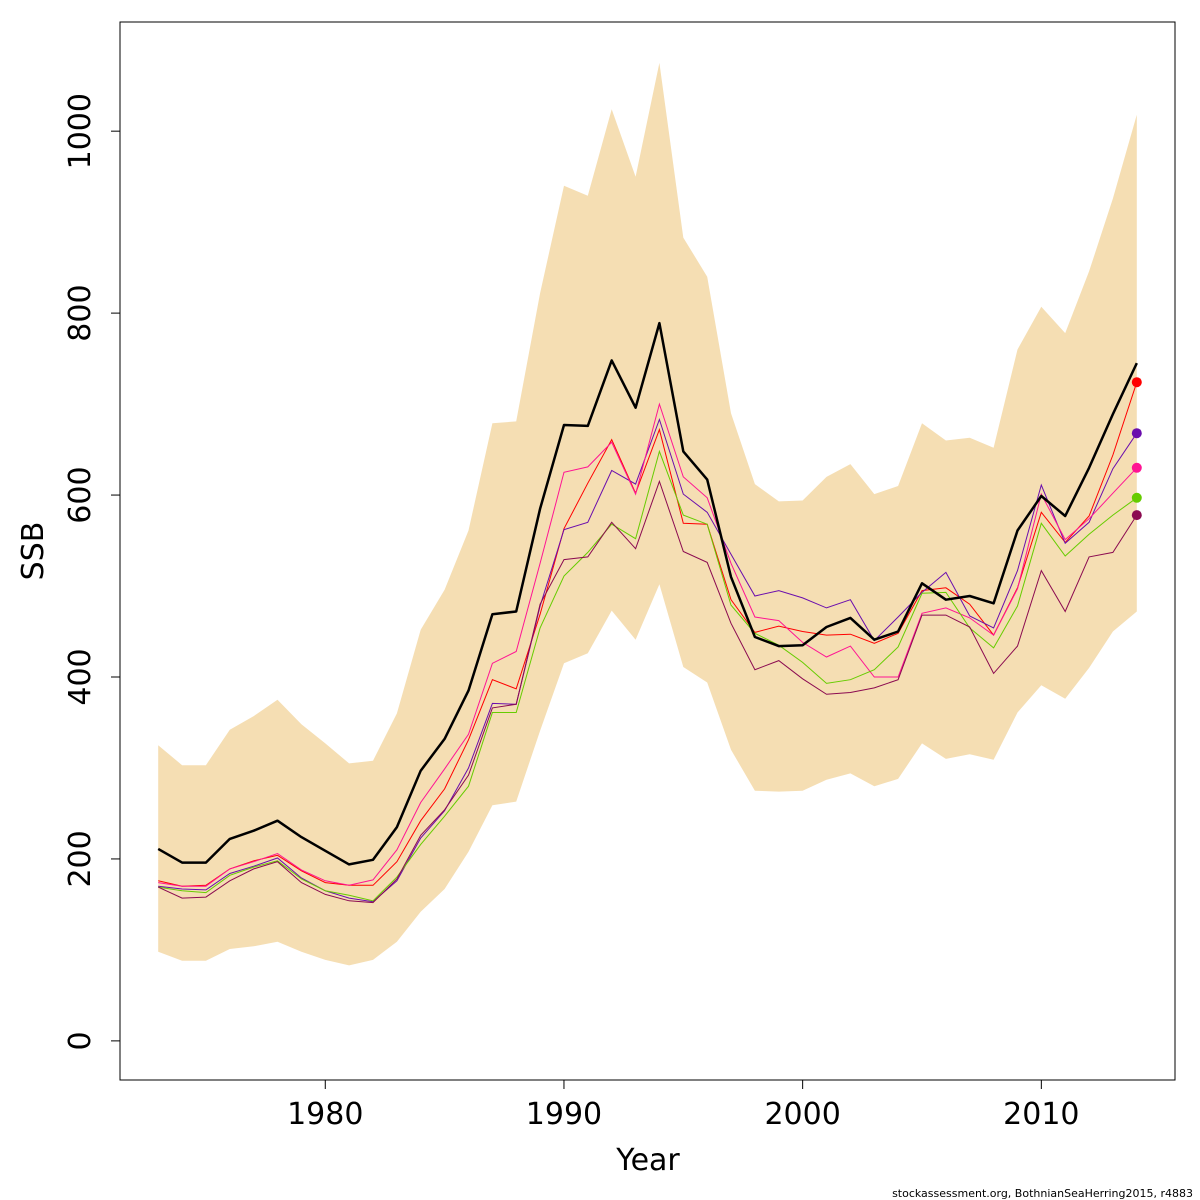 Image resolution: width=1200 pixels, height=1200 pixels. Describe the element at coordinates (92, 571) in the screenshot. I see `y-axis: 0 200 400 600 800 1000` at that location.